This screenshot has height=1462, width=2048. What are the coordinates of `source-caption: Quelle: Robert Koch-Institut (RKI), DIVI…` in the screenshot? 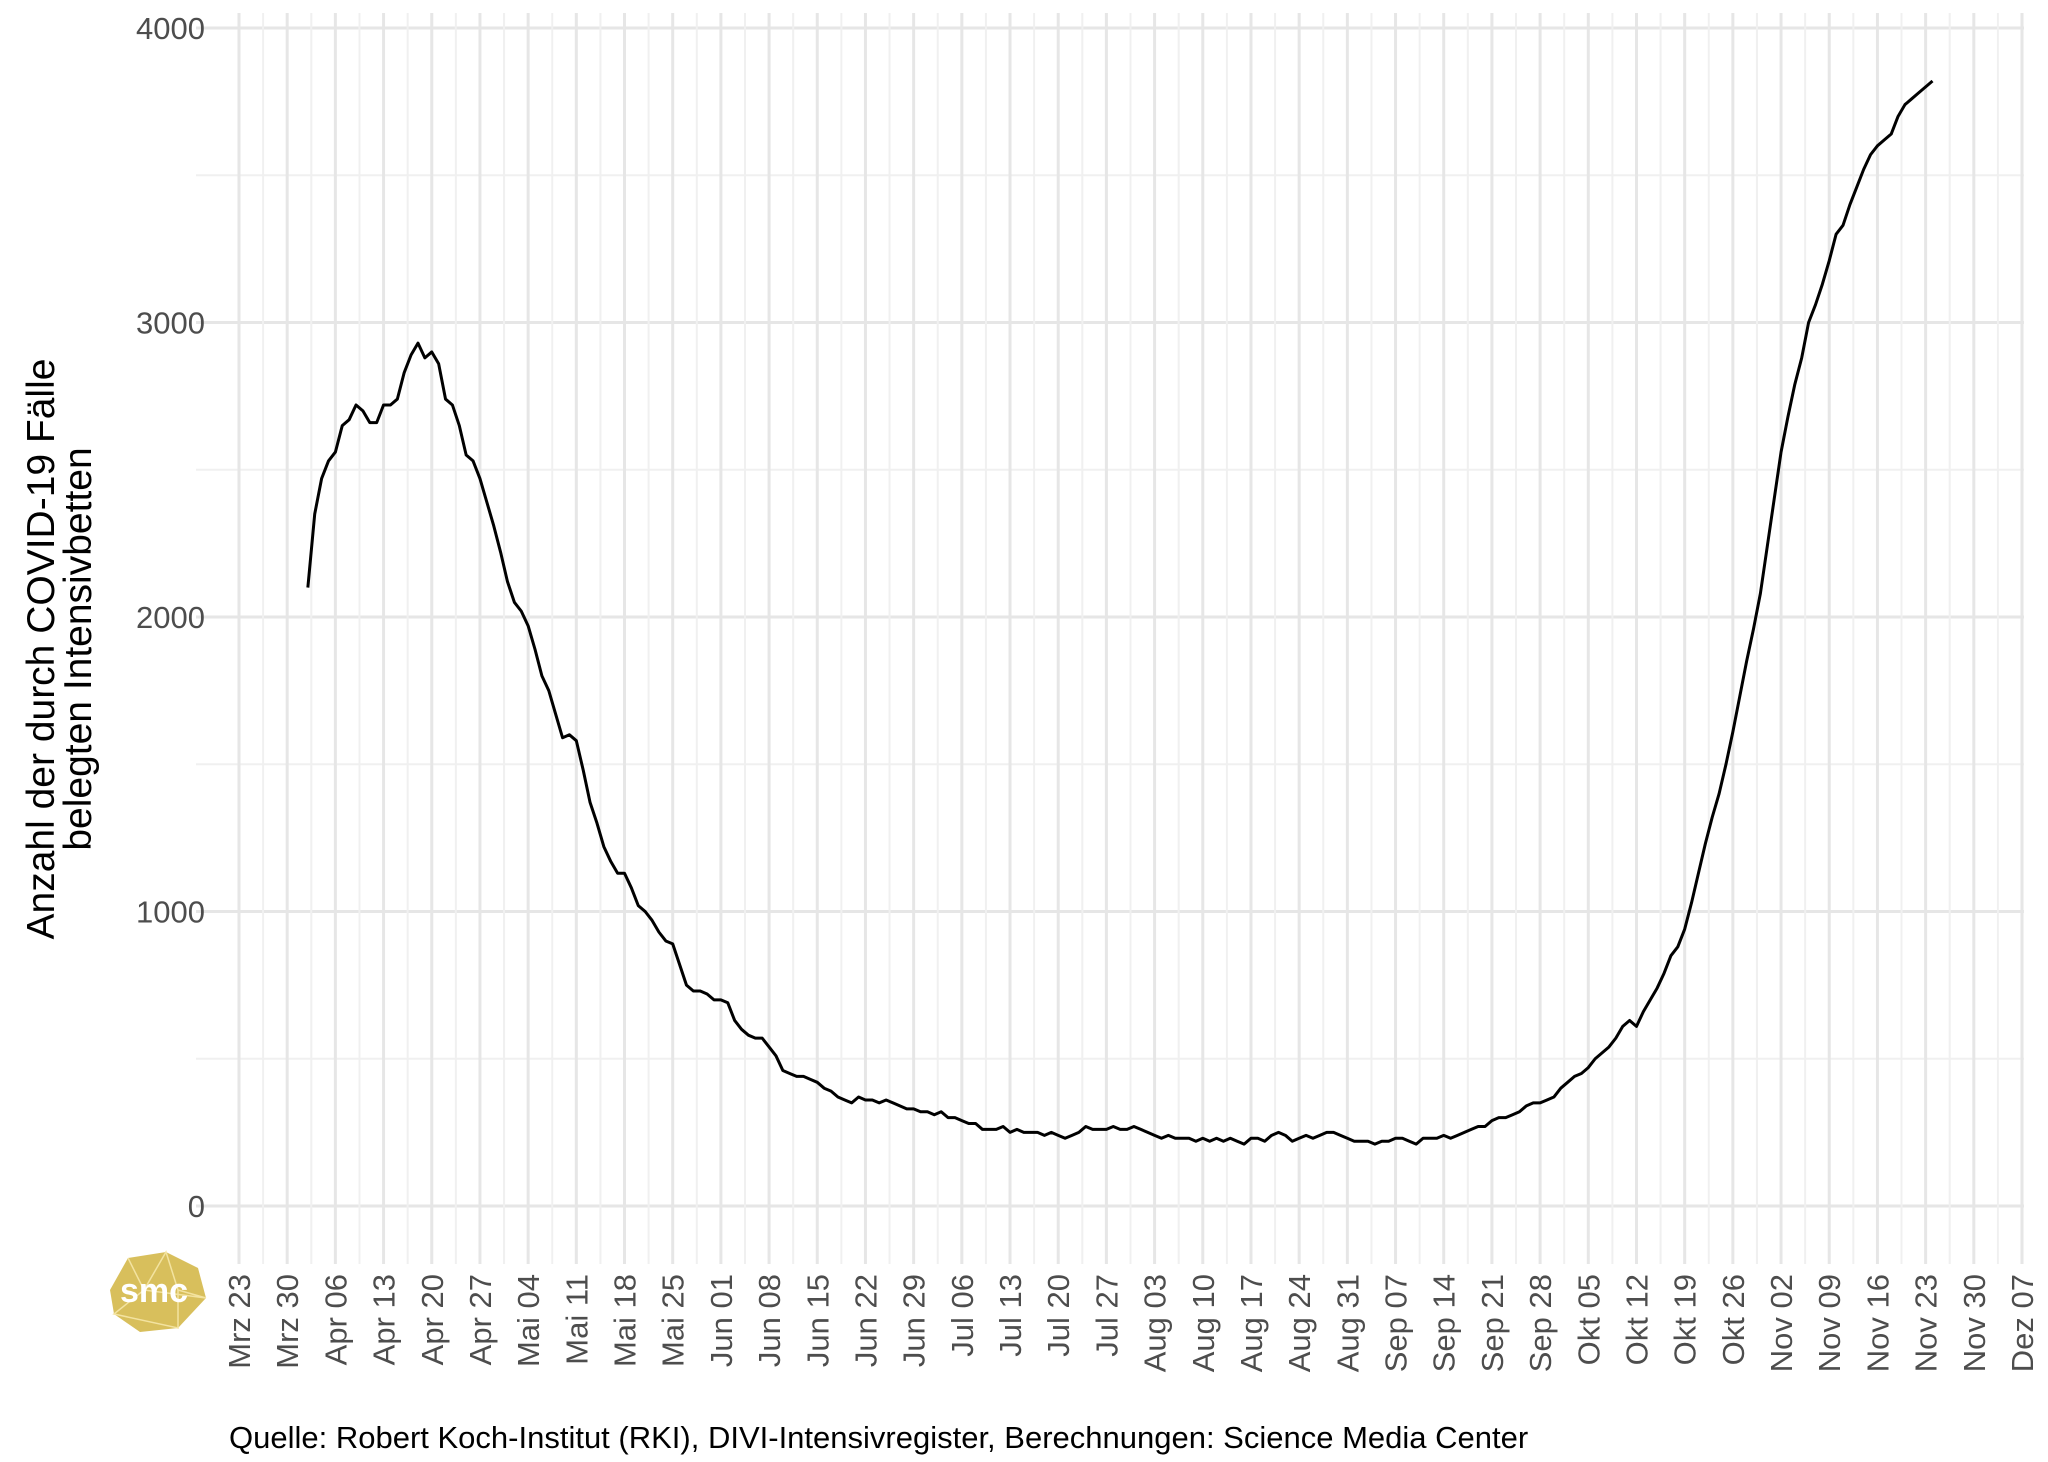 It's located at (878, 1437).